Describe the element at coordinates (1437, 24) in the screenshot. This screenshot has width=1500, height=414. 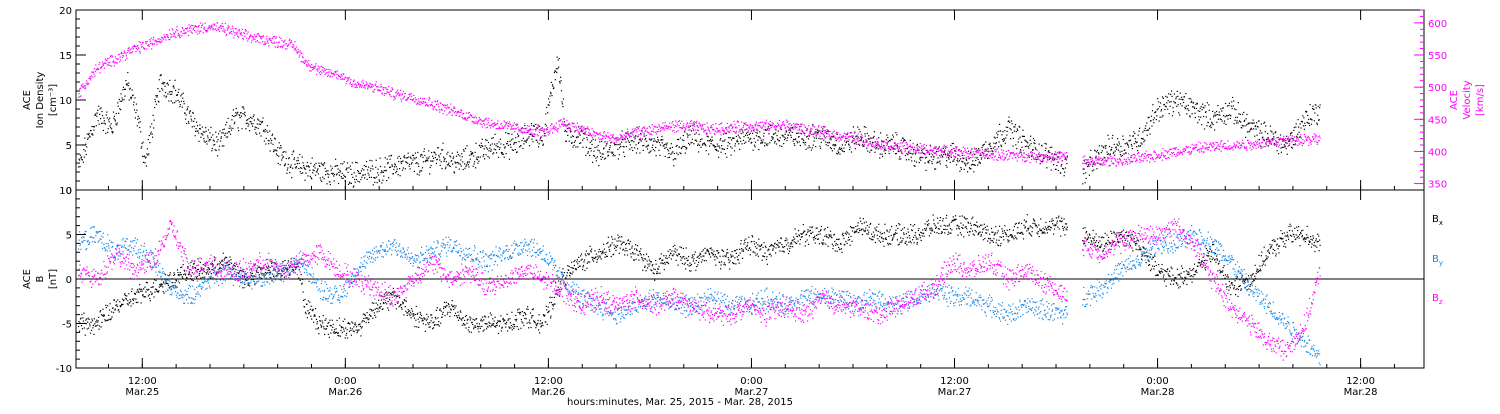
I see `top-y2tick-label: 600` at that location.